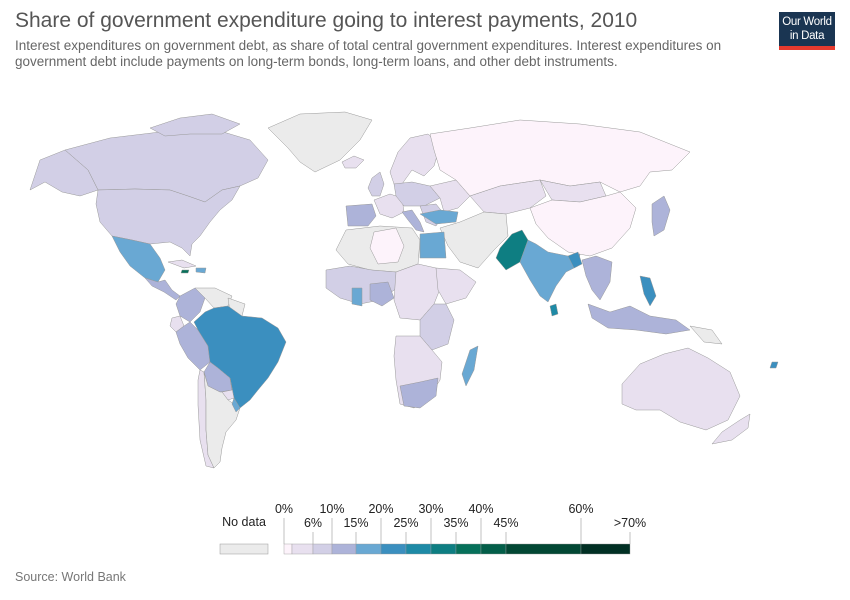 This screenshot has height=600, width=850. I want to click on country-brazil, so click(240, 357).